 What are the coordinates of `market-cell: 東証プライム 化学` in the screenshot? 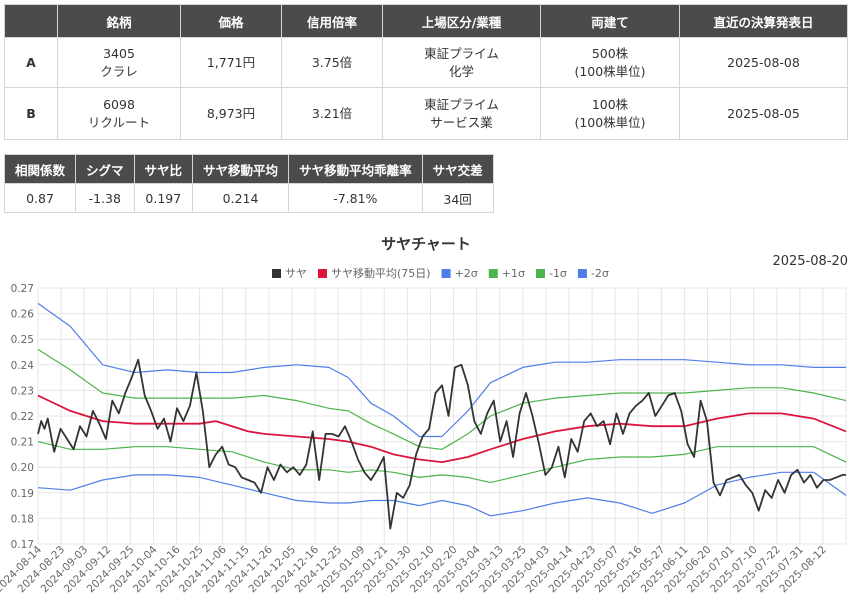 It's located at (461, 62).